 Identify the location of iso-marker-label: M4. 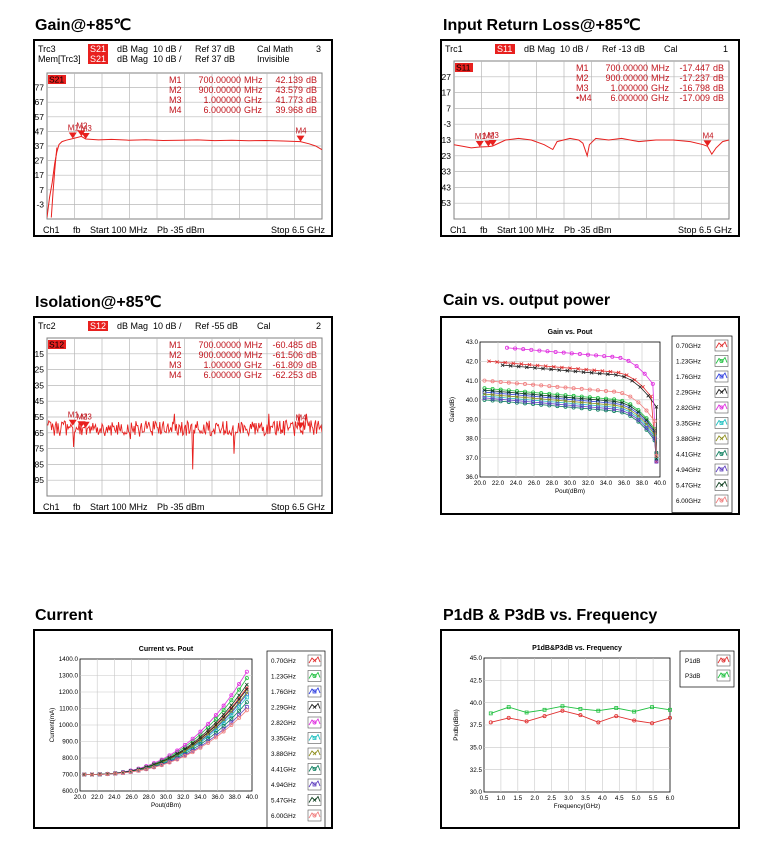
(302, 418).